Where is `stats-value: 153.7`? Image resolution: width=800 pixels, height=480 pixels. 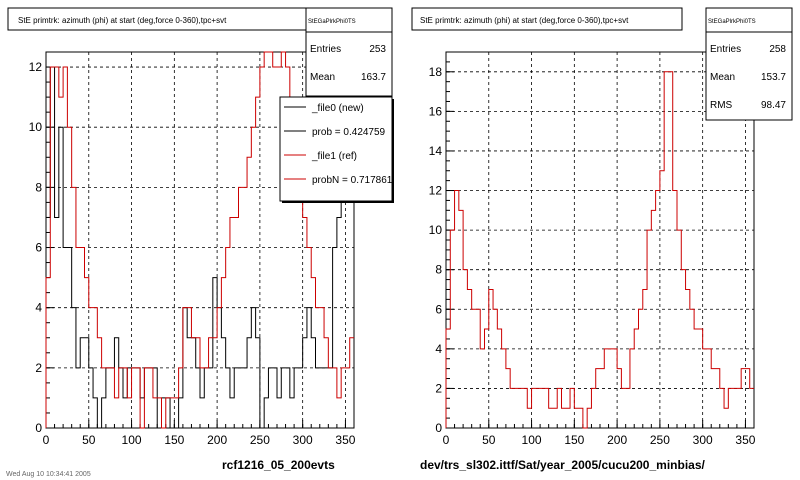
stats-value: 153.7 is located at coordinates (773, 77).